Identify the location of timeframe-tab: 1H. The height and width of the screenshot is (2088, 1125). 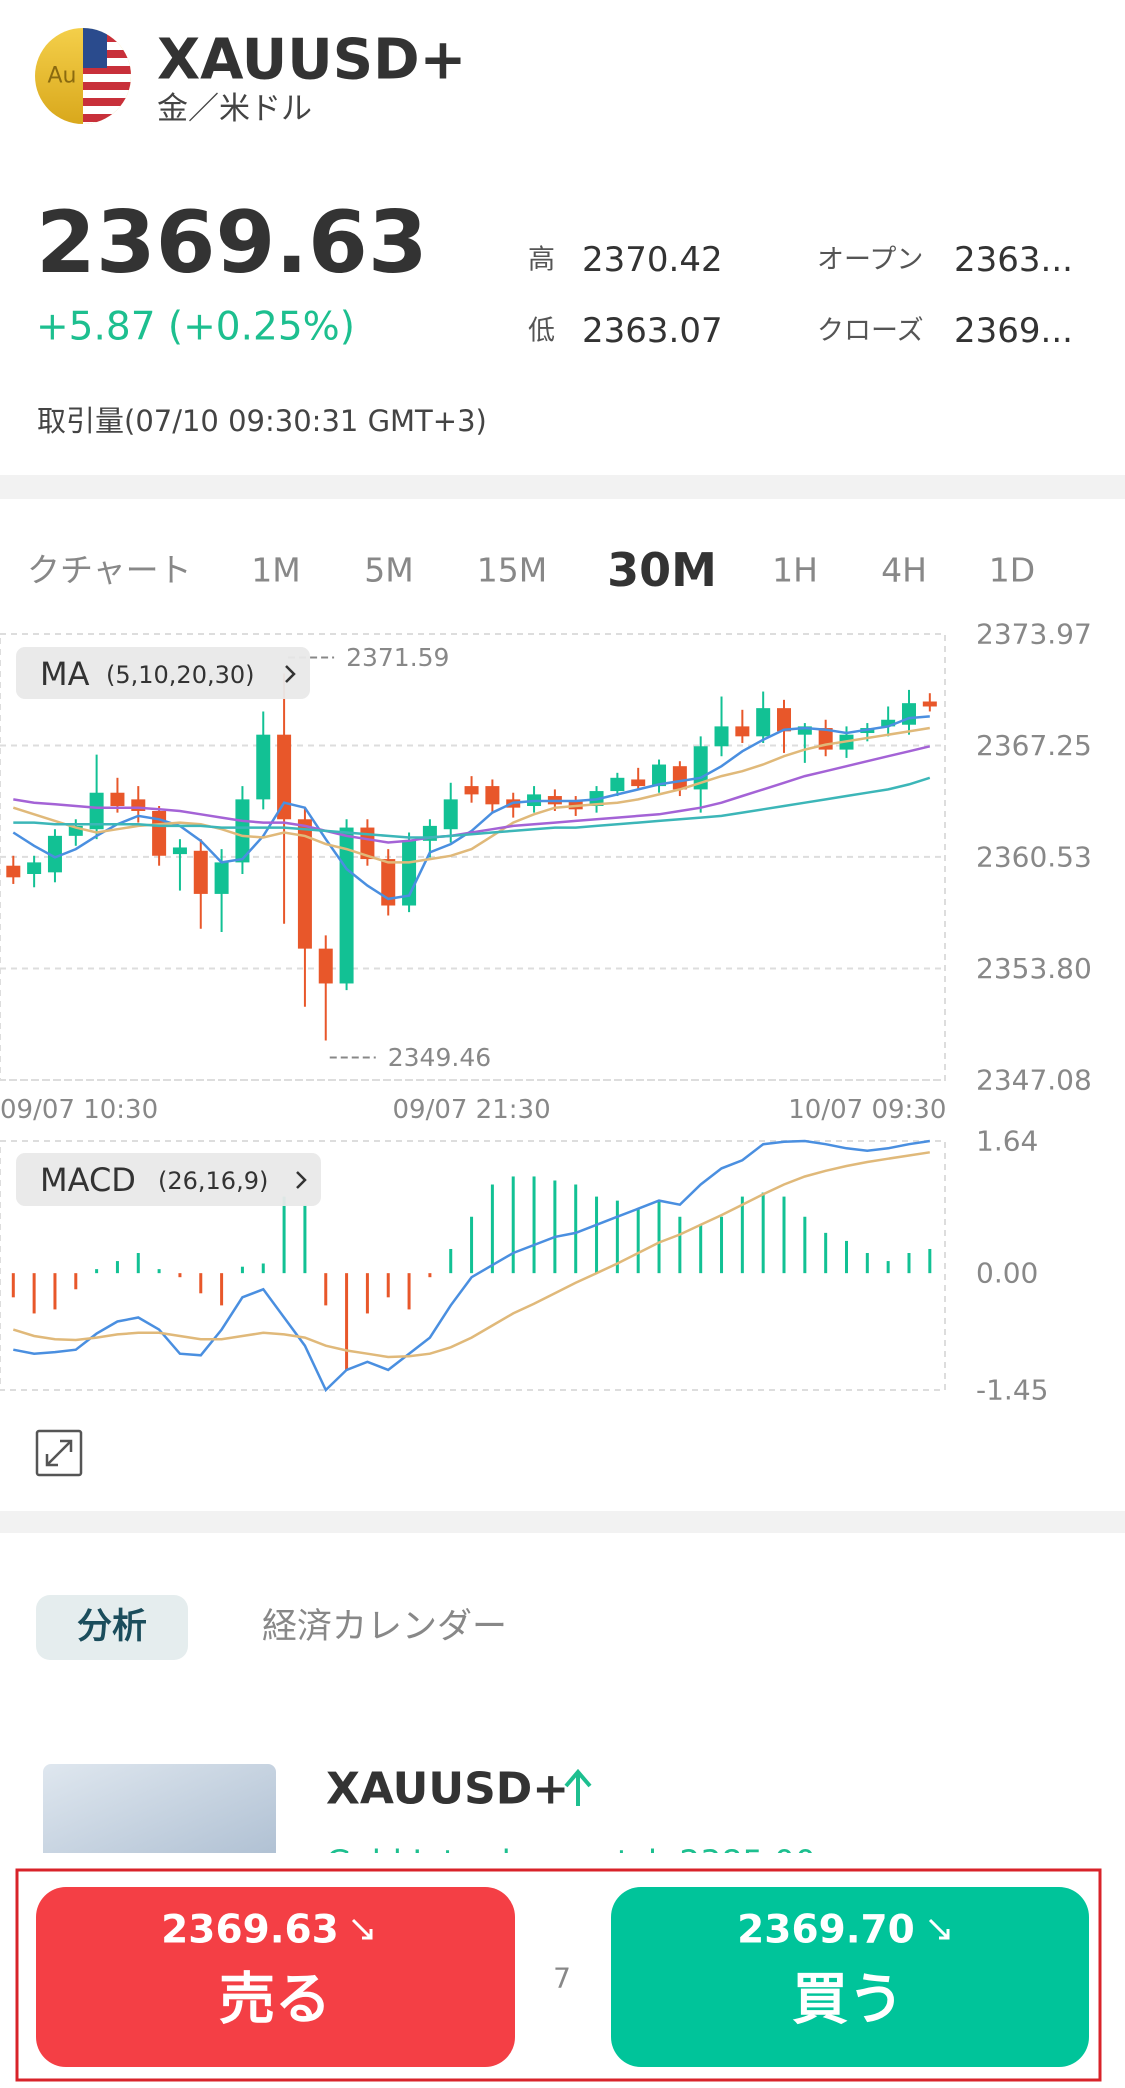
(795, 570).